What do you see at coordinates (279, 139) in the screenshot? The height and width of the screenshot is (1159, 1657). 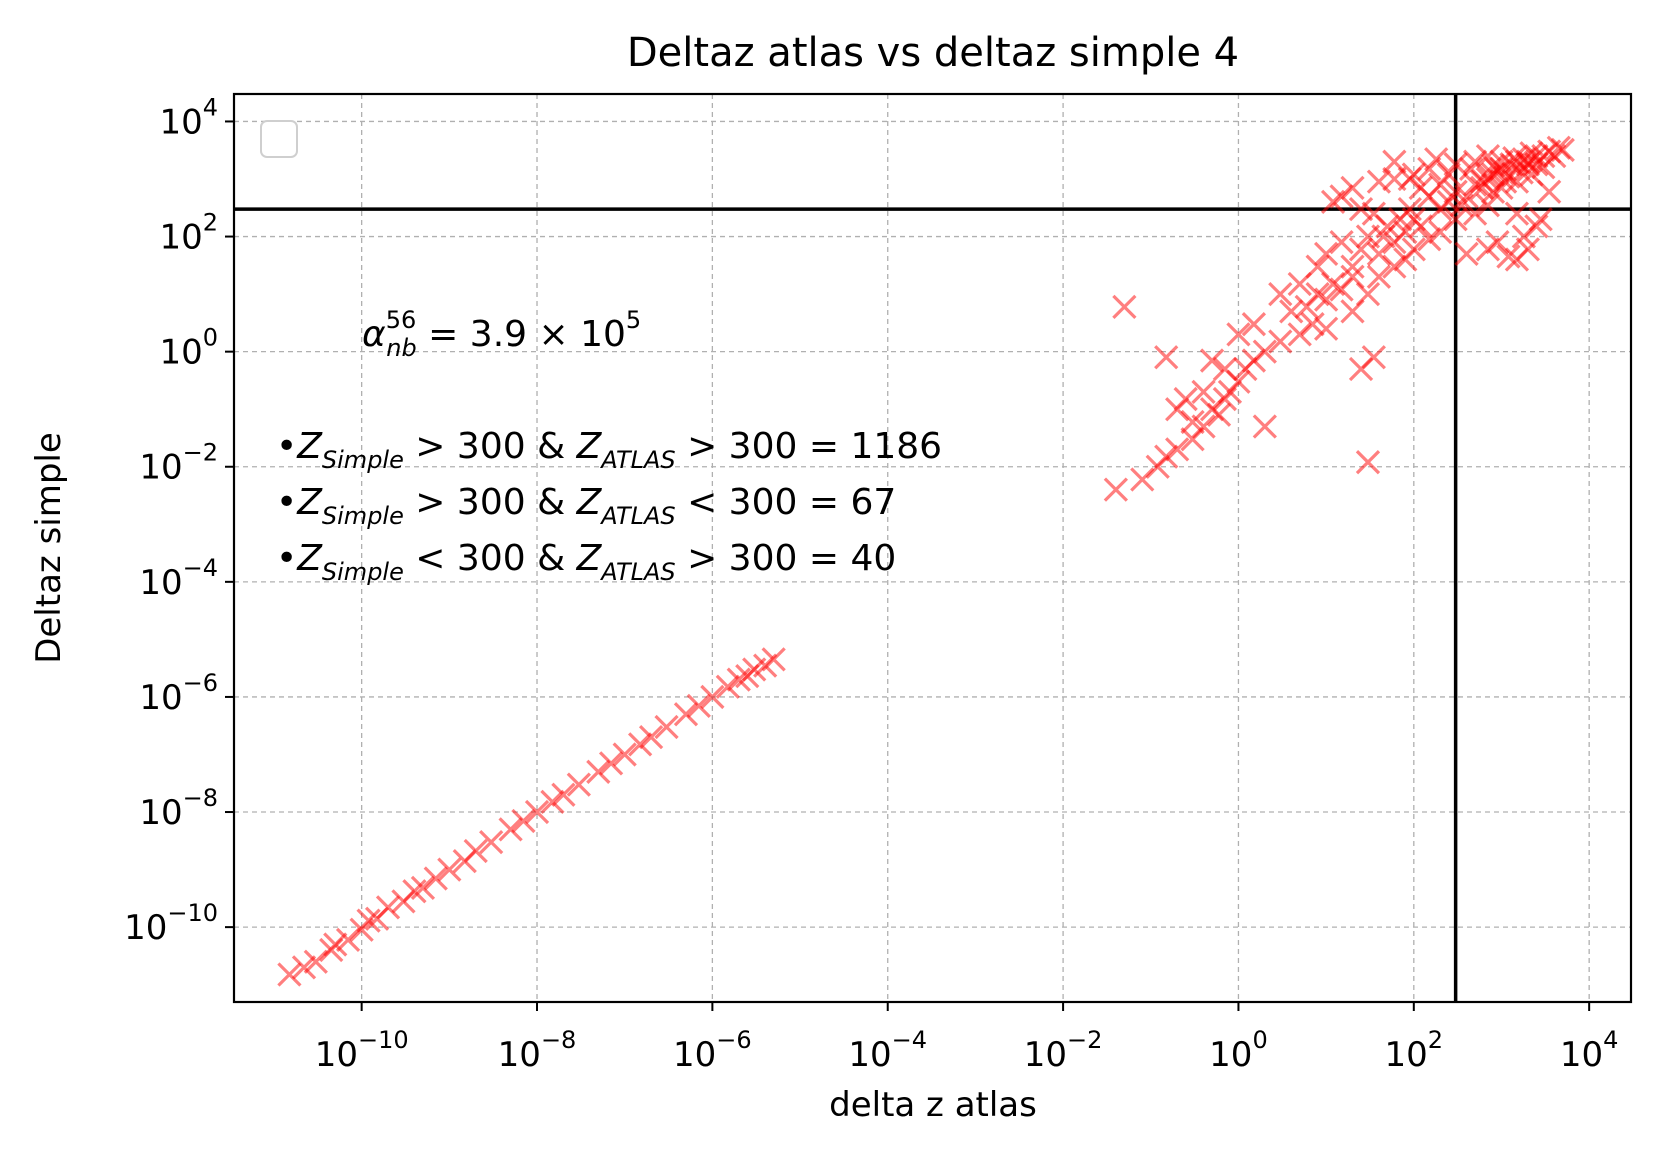 I see `legend-box` at bounding box center [279, 139].